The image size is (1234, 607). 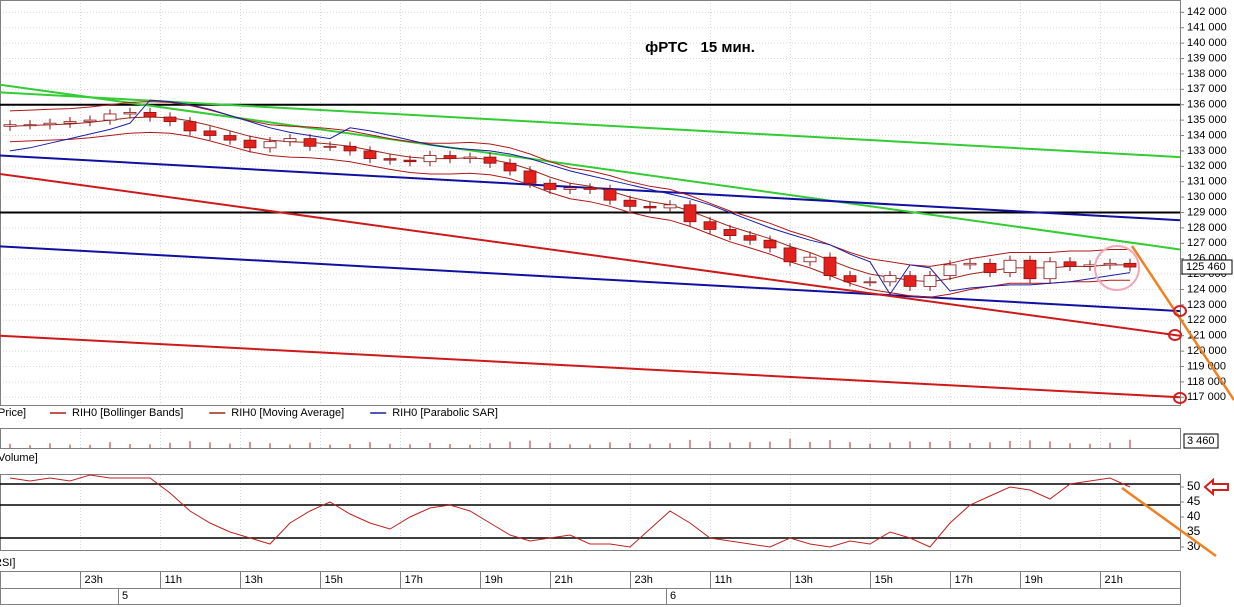 I want to click on date-label: 6, so click(x=673, y=596).